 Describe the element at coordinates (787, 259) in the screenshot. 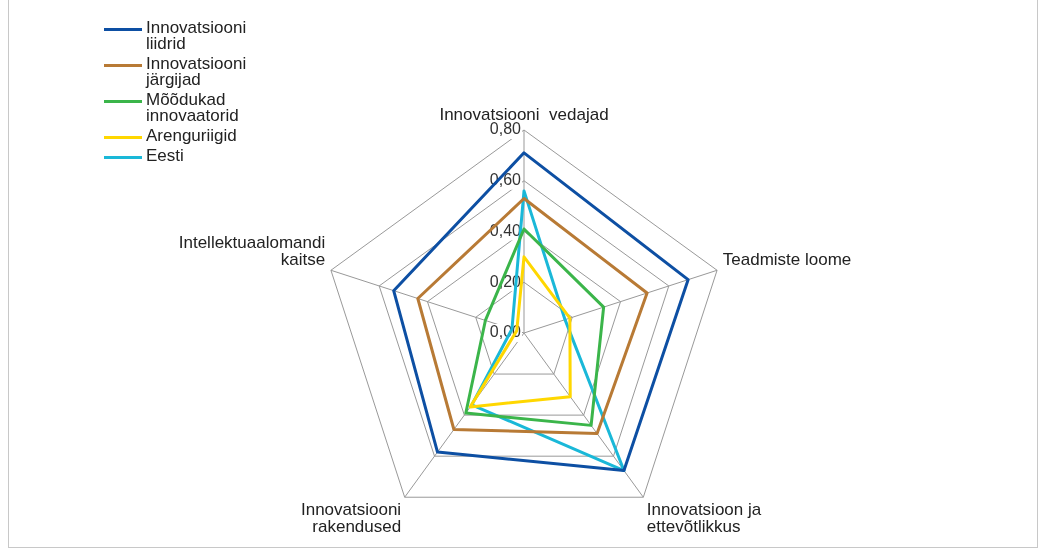

I see `spoke-label: Teadmiste loome` at that location.